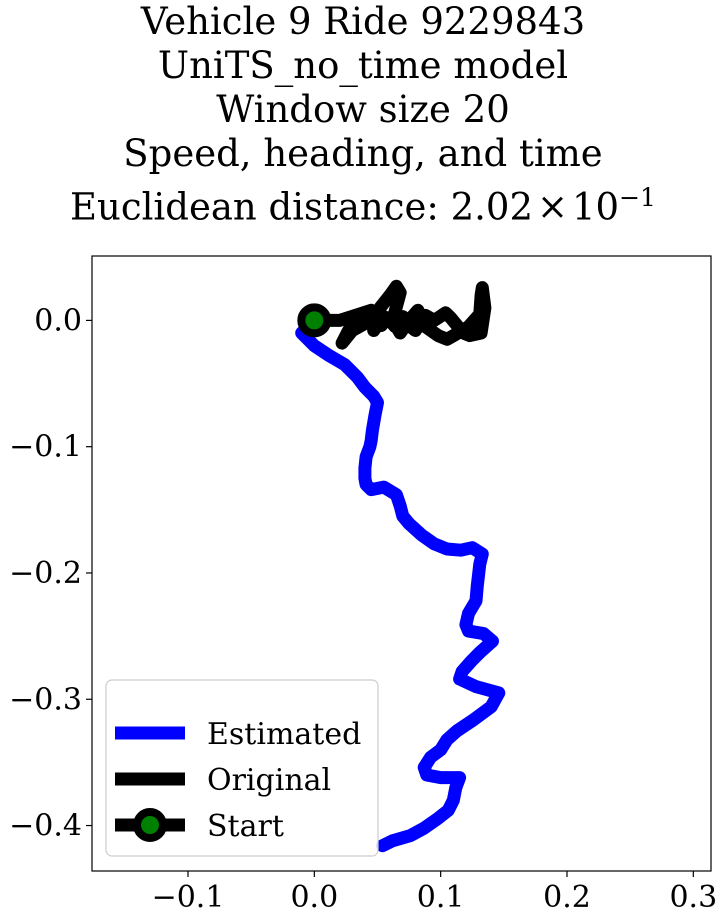  What do you see at coordinates (314, 320) in the screenshot?
I see `start-marker` at bounding box center [314, 320].